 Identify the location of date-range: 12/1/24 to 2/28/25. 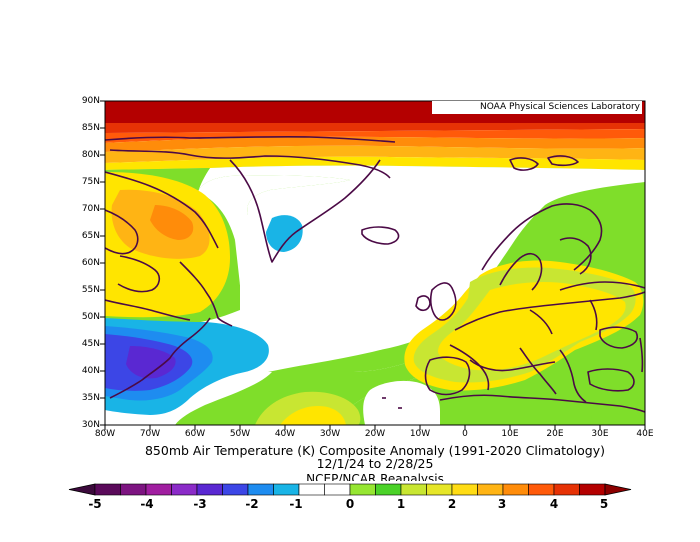
(375, 463).